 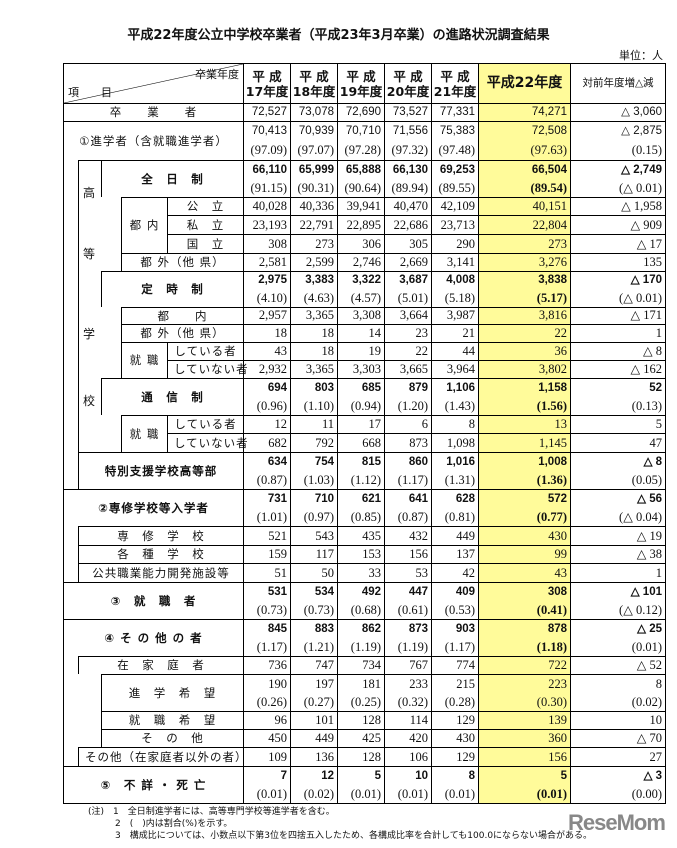 What do you see at coordinates (316, 131) in the screenshot?
I see `value: 70,939` at bounding box center [316, 131].